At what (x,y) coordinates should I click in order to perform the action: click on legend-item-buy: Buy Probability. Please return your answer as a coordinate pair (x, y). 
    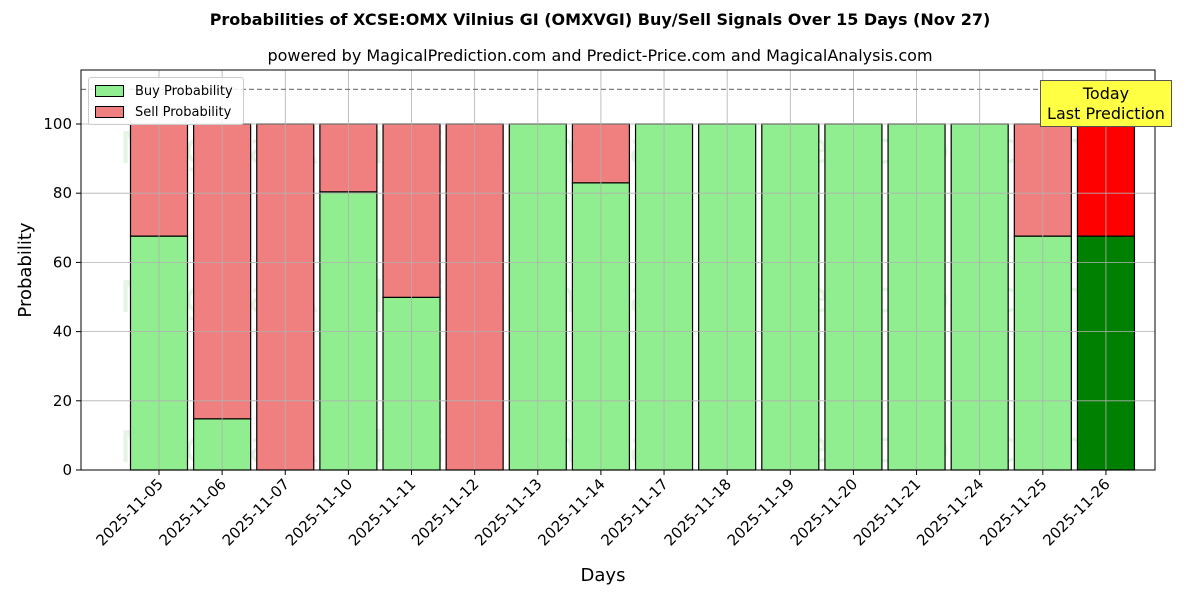
    Looking at the image, I should click on (164, 91).